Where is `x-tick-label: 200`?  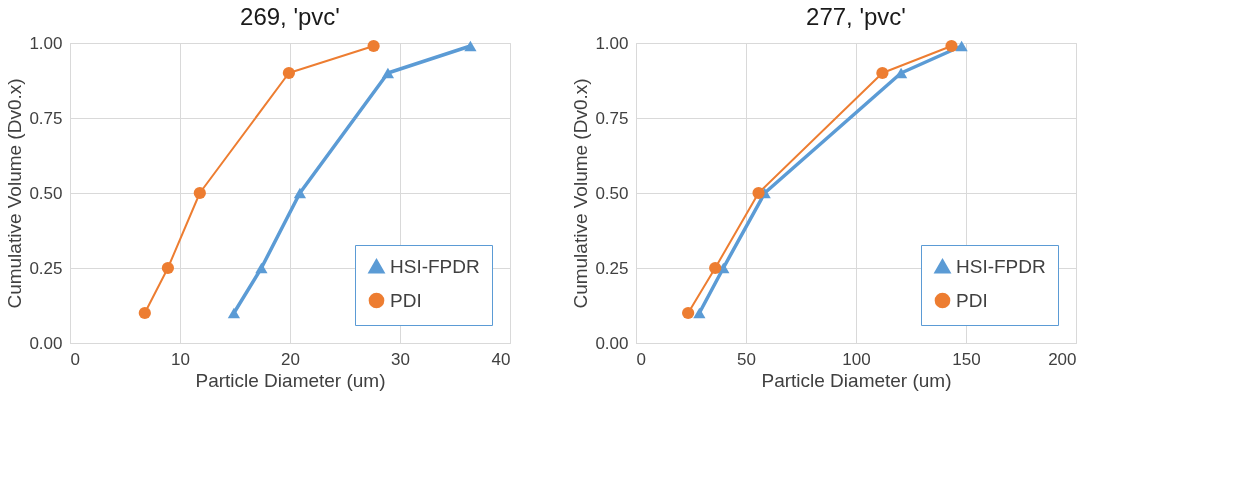
x-tick-label: 200 is located at coordinates (1062, 359).